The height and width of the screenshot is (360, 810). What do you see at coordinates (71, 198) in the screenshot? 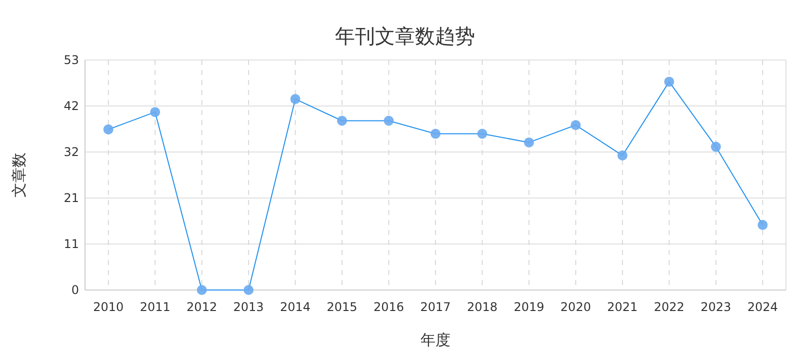
I see `y-tick-label: 21` at bounding box center [71, 198].